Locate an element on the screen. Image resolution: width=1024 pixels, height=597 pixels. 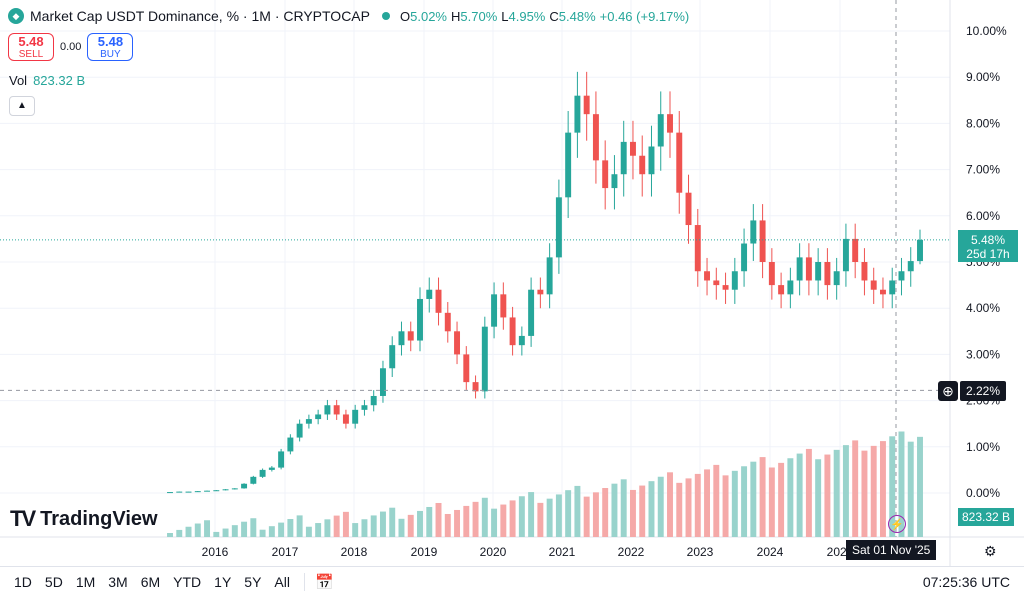
y-tick-label: 3.00% is located at coordinates (983, 354).